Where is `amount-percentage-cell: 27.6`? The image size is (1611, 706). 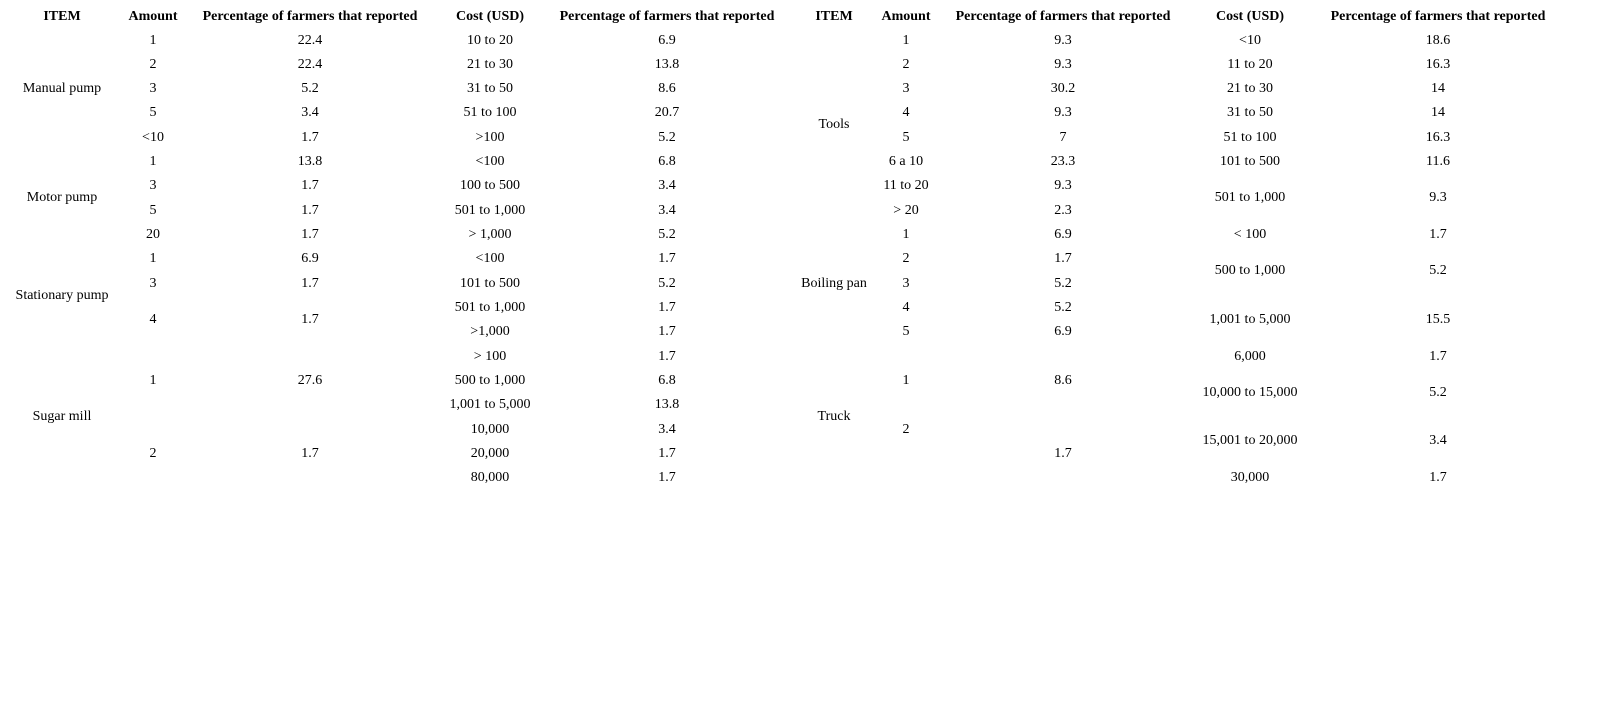
amount-percentage-cell: 27.6 is located at coordinates (310, 380).